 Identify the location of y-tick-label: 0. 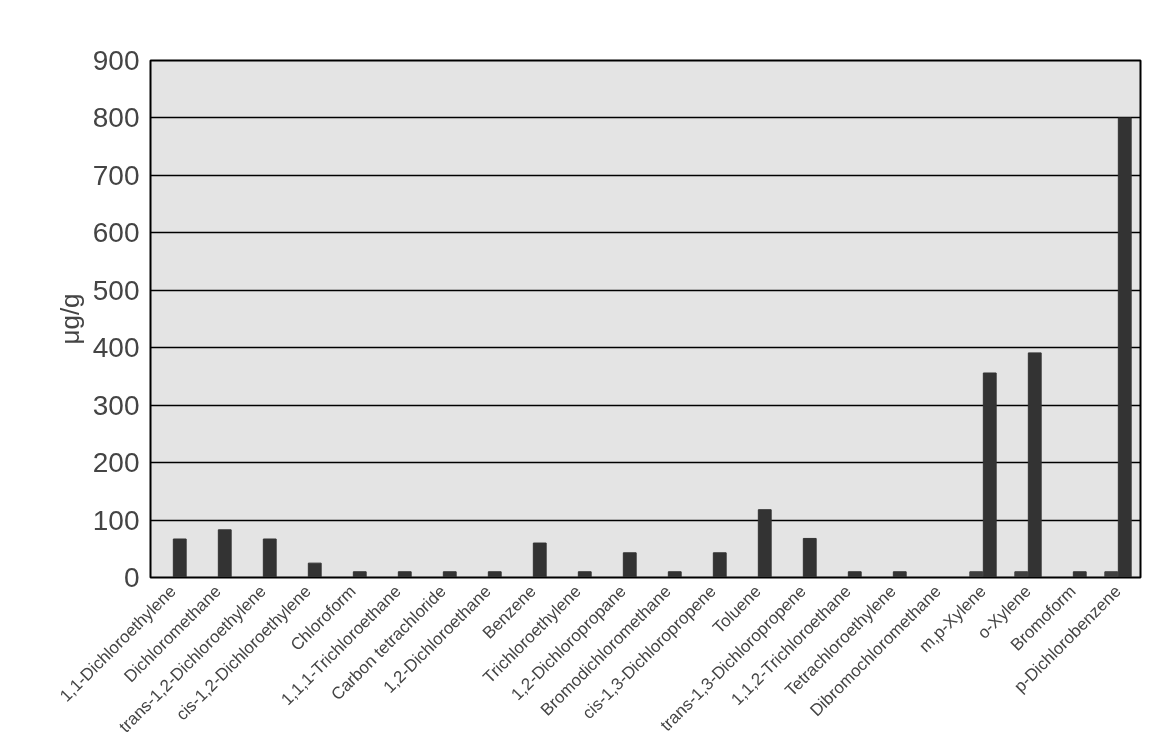
(131, 577).